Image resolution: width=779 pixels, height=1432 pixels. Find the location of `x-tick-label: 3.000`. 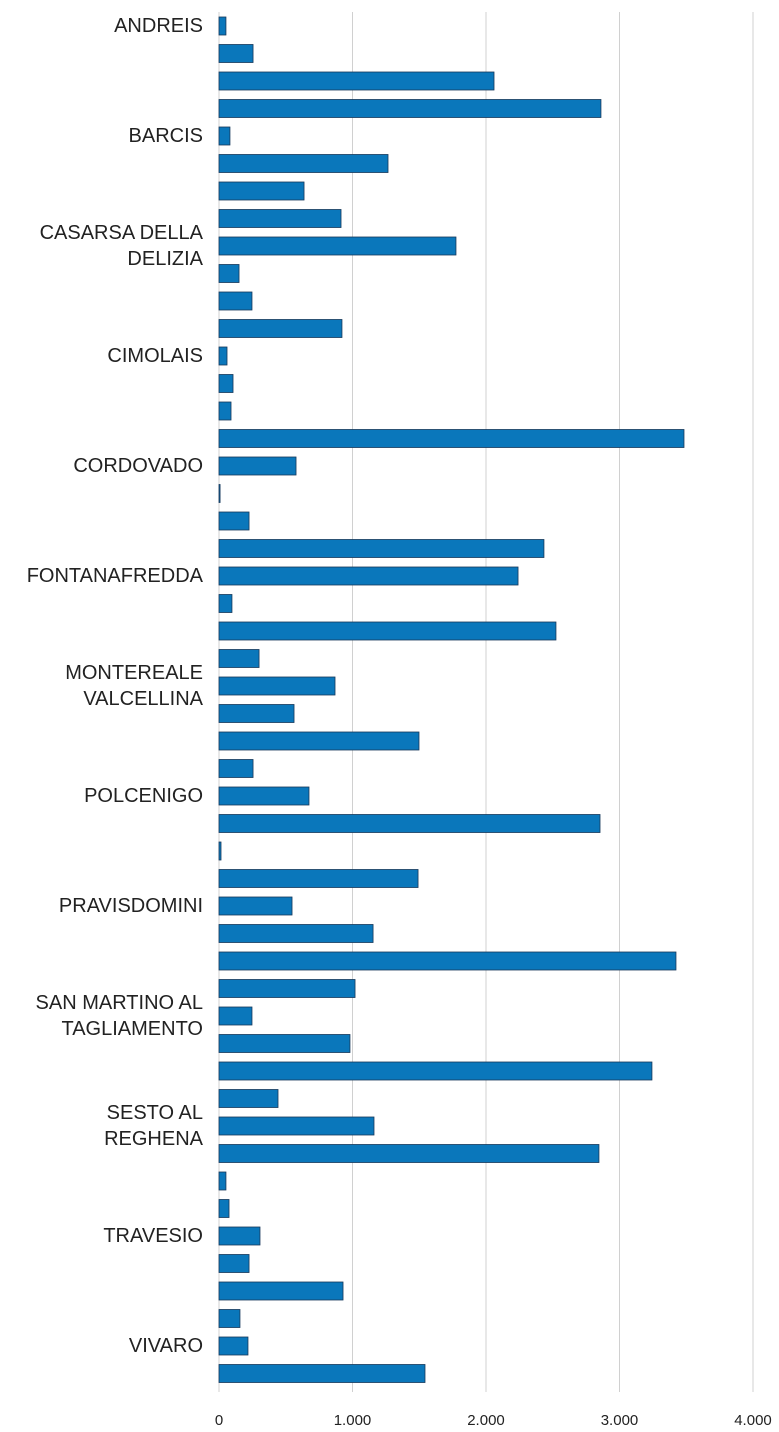

x-tick-label: 3.000 is located at coordinates (620, 1420).